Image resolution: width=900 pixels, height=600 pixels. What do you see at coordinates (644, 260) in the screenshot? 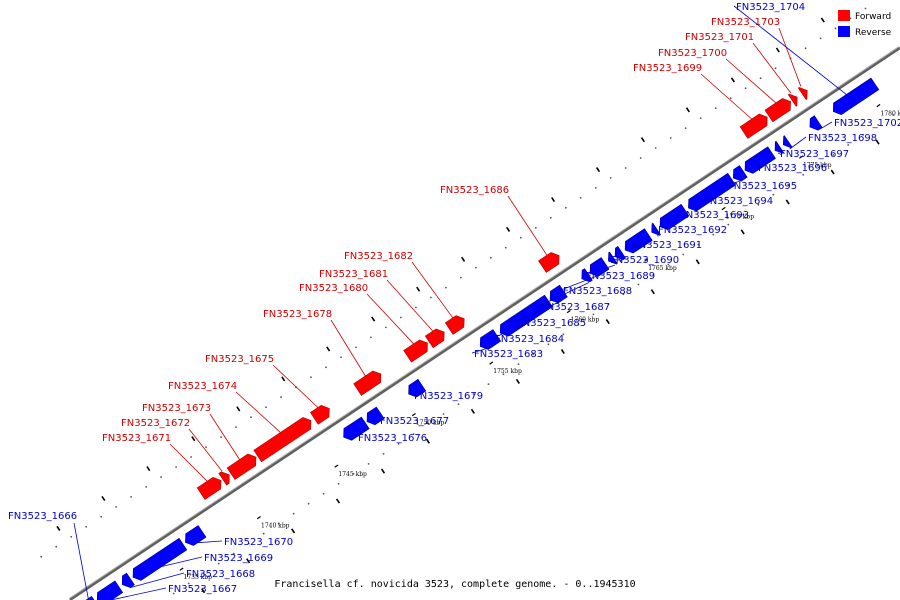
I see `gene-label: FN3523_1690` at bounding box center [644, 260].